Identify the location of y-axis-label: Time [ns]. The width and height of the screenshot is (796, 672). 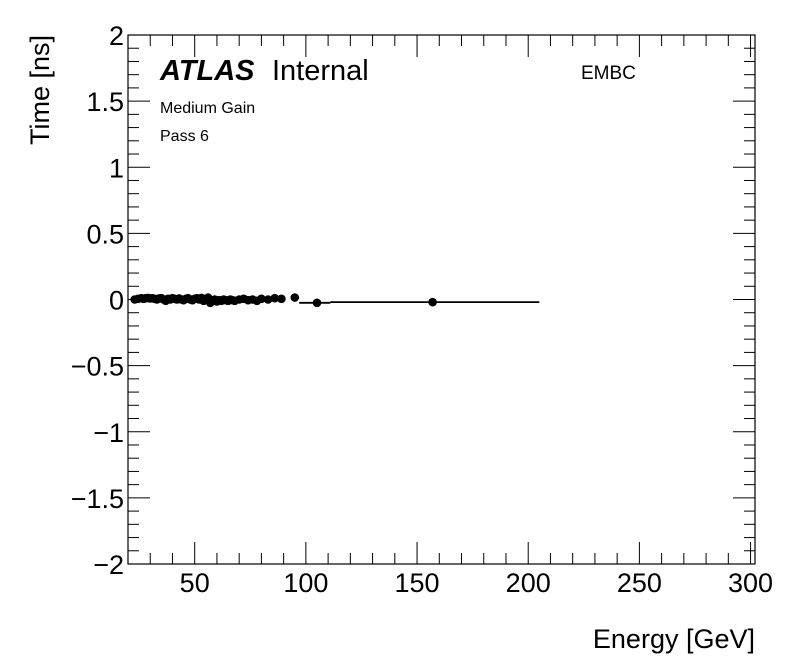
(40, 90).